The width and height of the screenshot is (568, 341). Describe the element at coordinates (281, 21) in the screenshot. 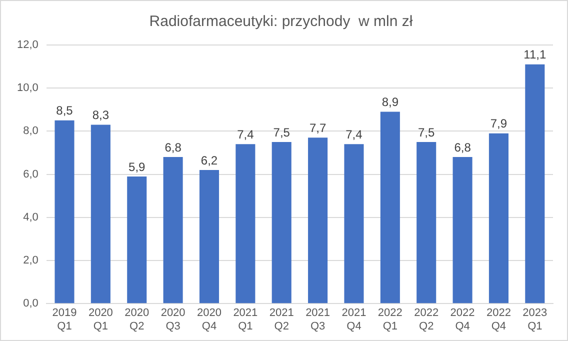

I see `chart-title: Radiofarmaceutyki: przychody w mln zł` at that location.